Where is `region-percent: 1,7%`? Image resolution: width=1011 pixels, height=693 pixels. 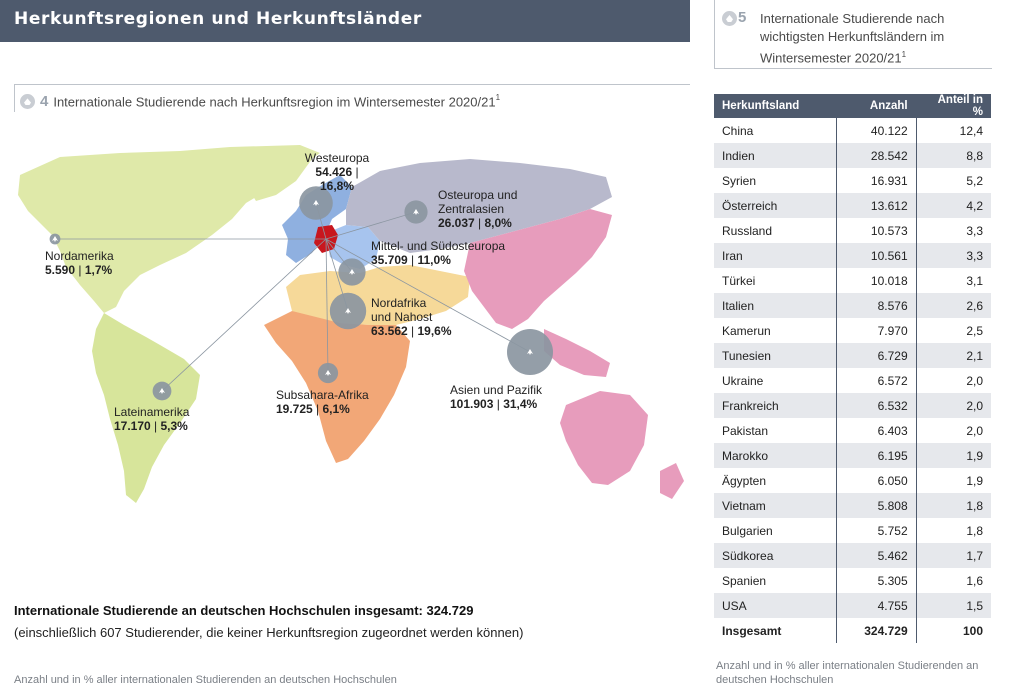 region-percent: 1,7% is located at coordinates (98, 270).